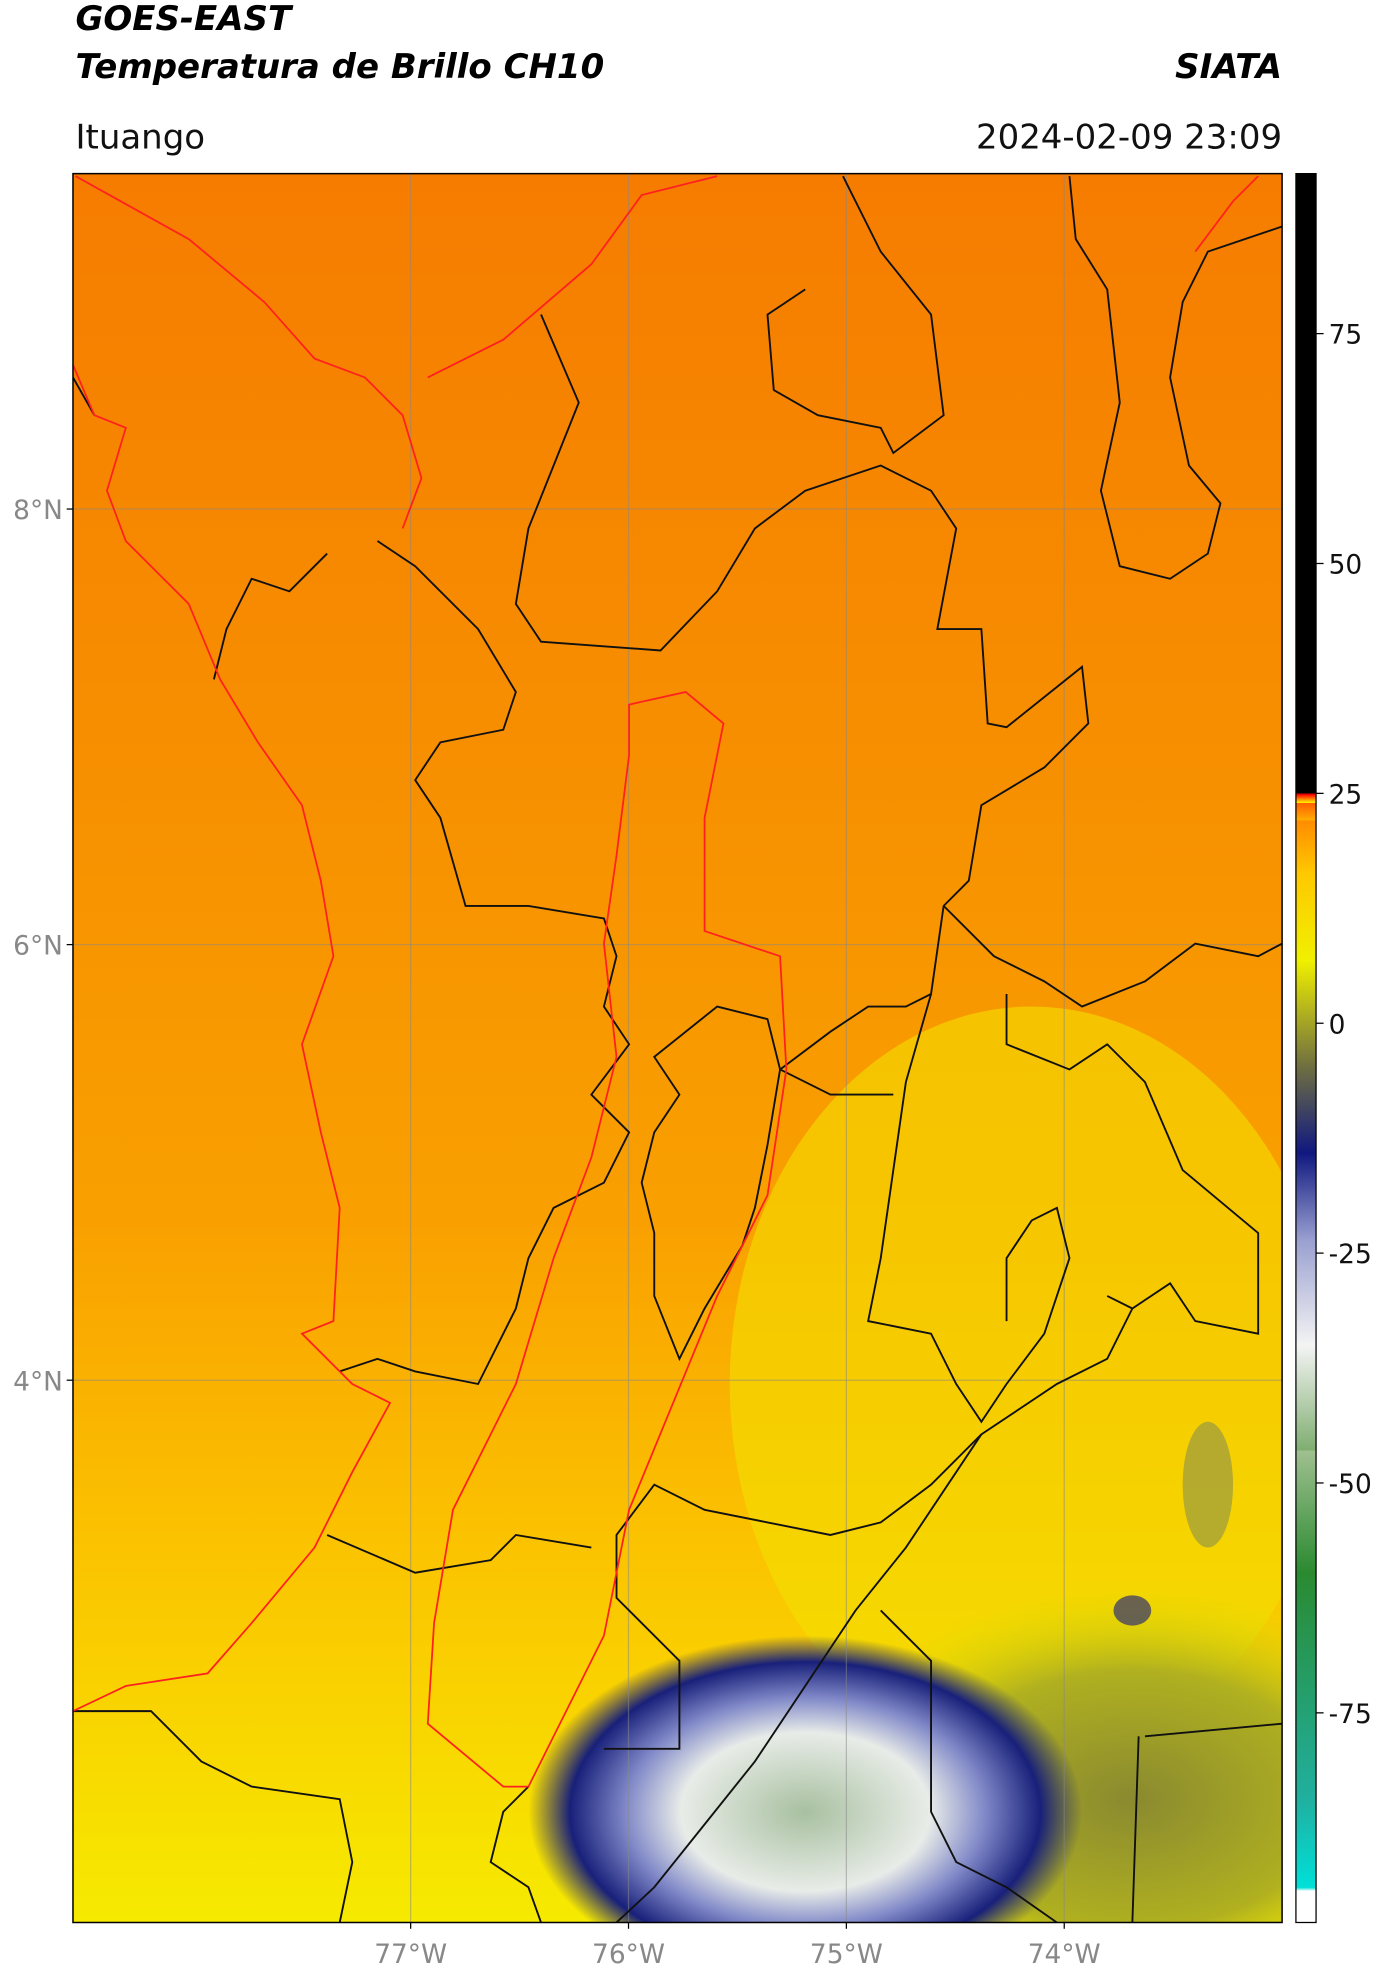 The image size is (1384, 1981). I want to click on subtitle: Temperatura de Brillo CH10, so click(339, 67).